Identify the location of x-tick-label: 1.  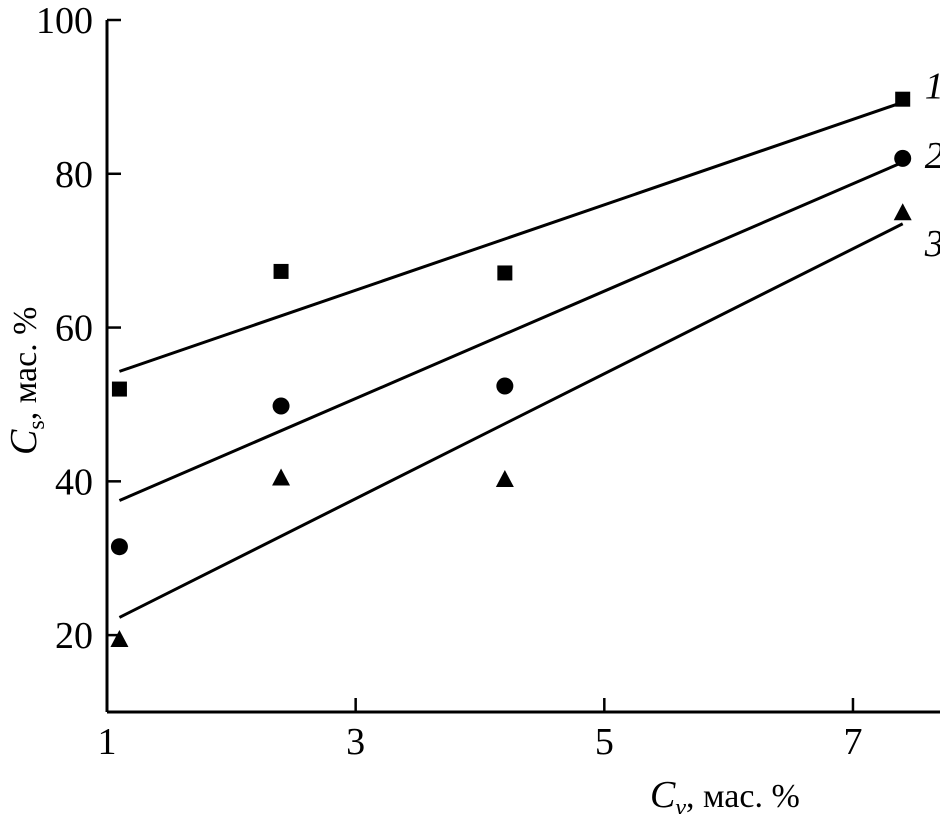
(107, 742).